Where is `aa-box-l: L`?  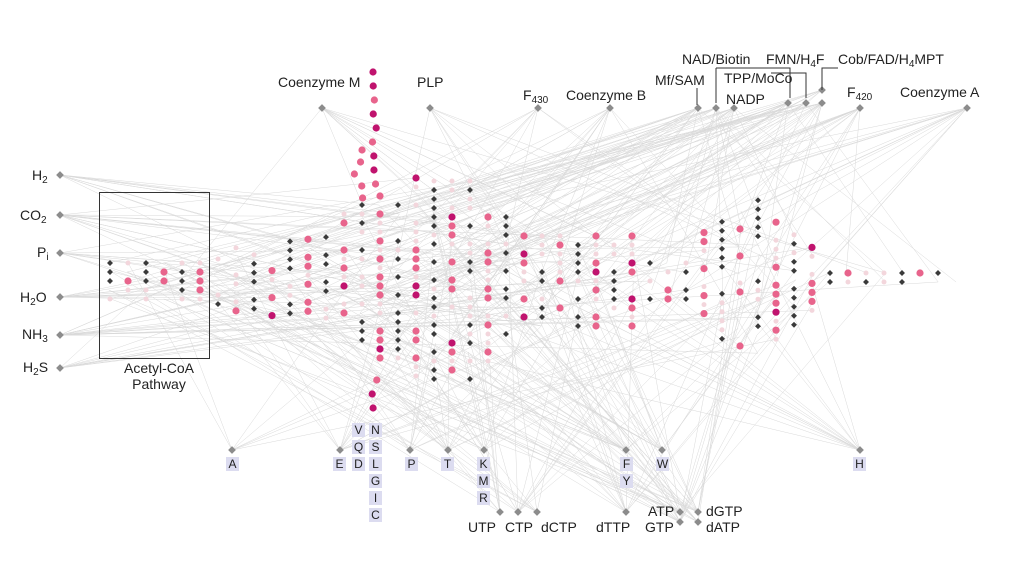
aa-box-l: L is located at coordinates (375, 464).